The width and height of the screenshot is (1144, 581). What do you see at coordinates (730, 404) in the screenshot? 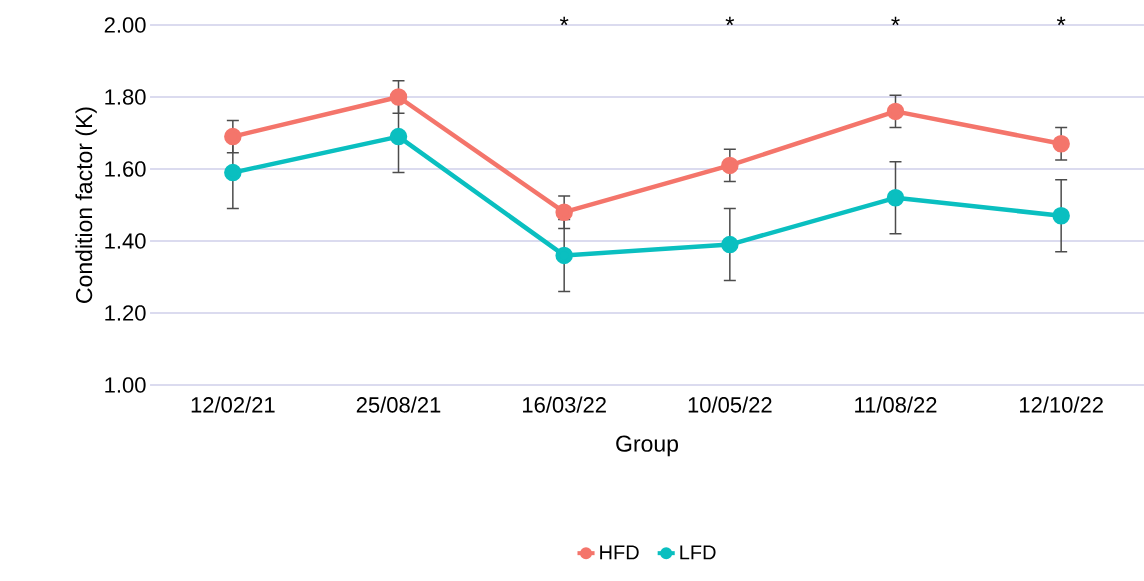
I see `x-tick-label: 10/05/22` at bounding box center [730, 404].